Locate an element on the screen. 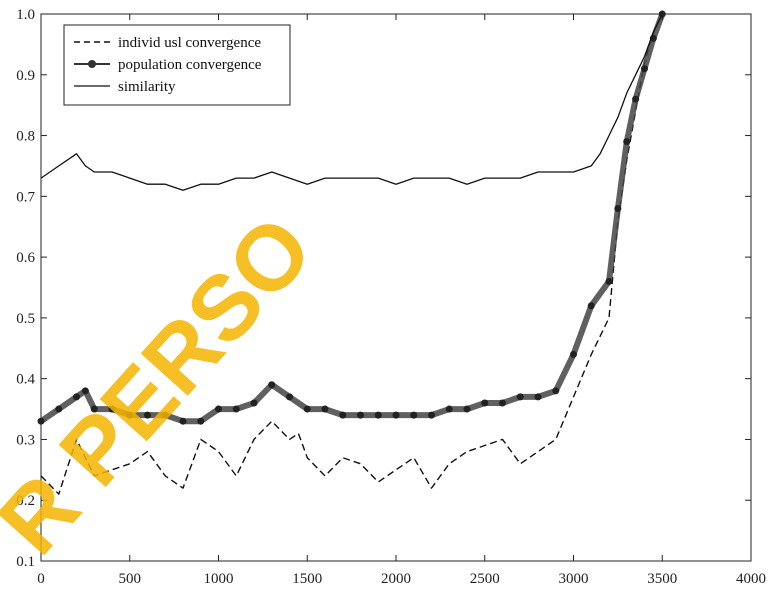 This screenshot has width=773, height=590. x-tick-label: 3500 is located at coordinates (662, 579).